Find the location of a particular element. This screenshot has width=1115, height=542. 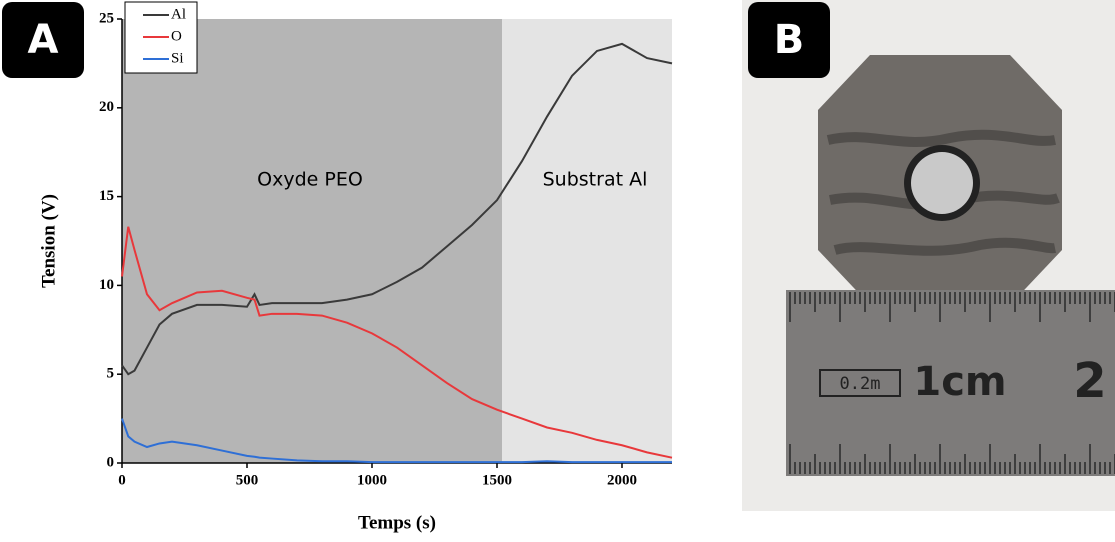

x-axis-label: Temps (s) is located at coordinates (397, 522).